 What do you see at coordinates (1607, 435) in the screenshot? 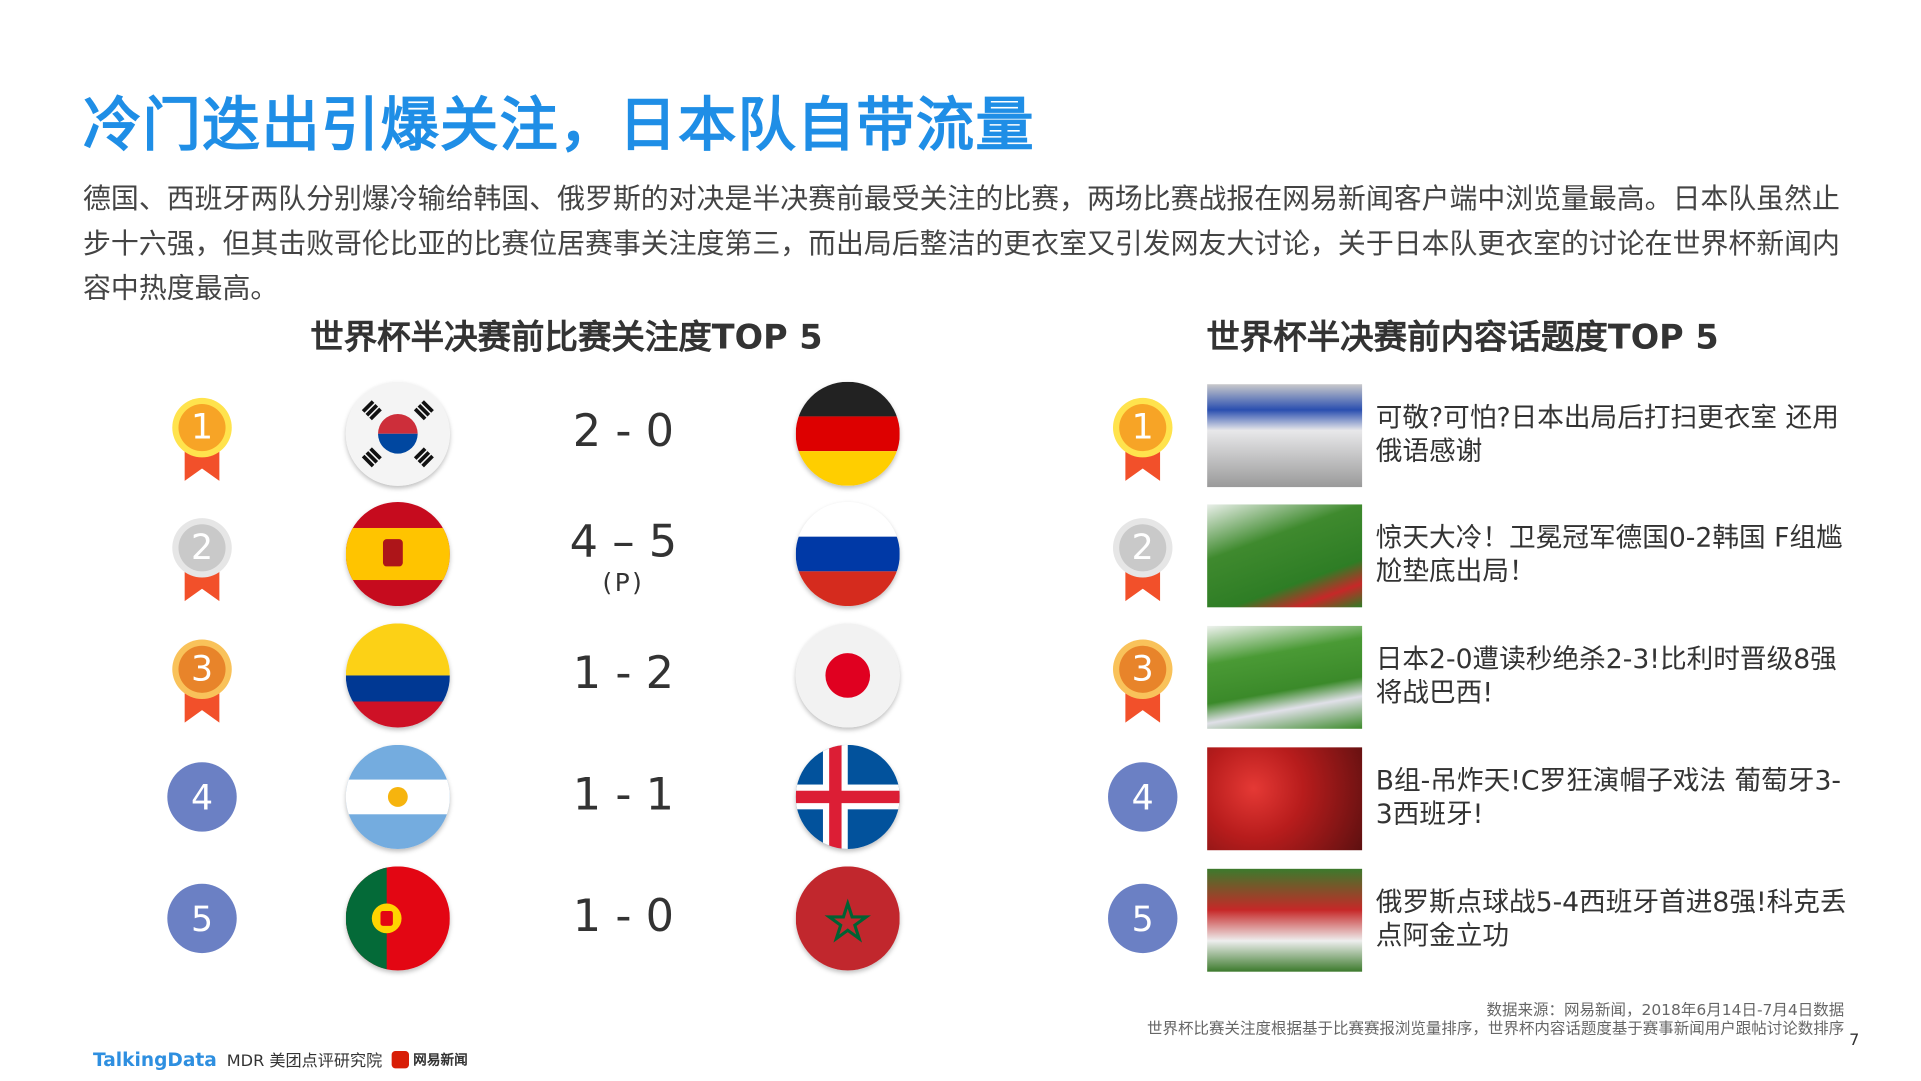
I see `news-headline: 可敬?可怕?日本出局后打扫更衣室 还用俄语感谢` at bounding box center [1607, 435].